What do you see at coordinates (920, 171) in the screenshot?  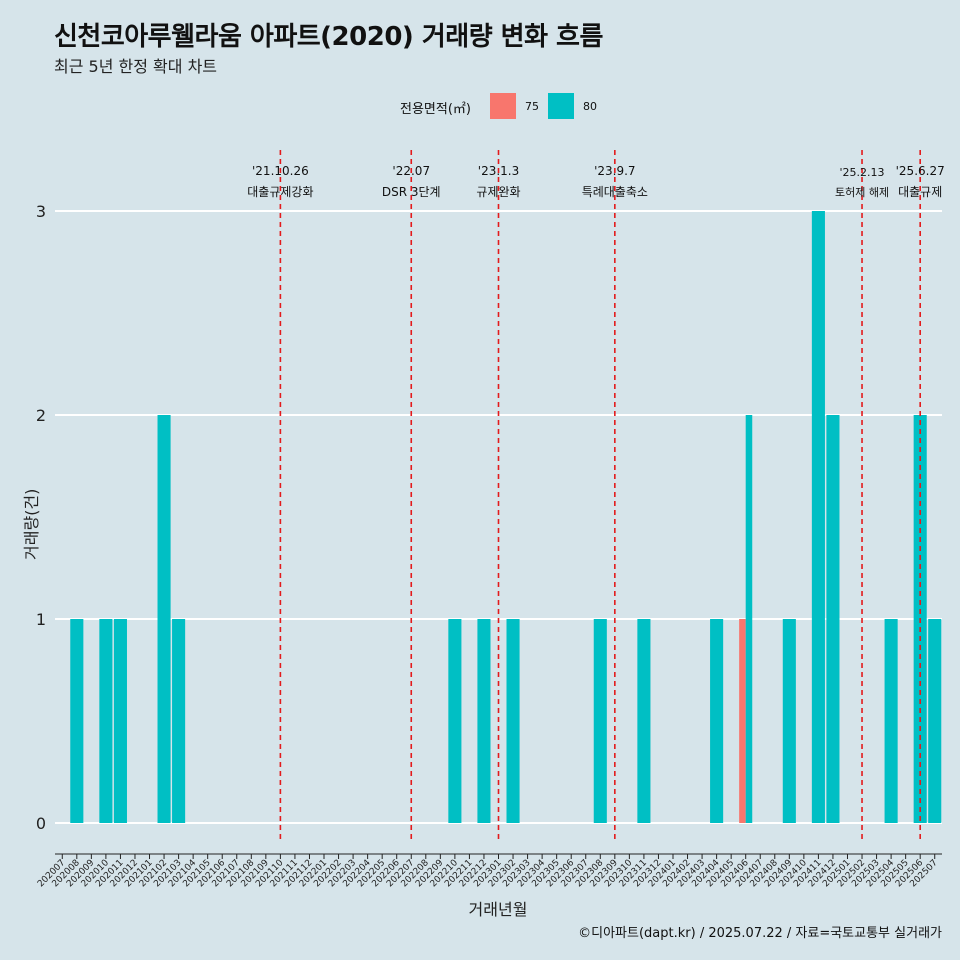 I see `event-date-5: '25.6.27` at bounding box center [920, 171].